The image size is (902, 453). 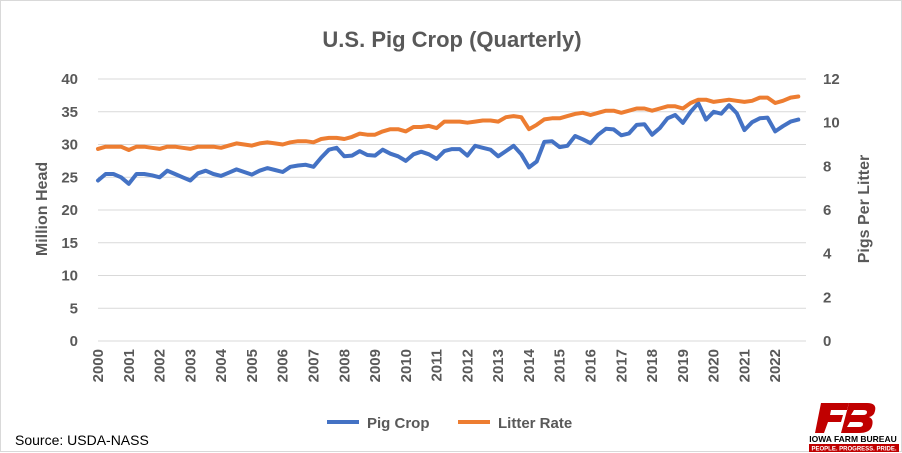 What do you see at coordinates (398, 423) in the screenshot?
I see `legend-label-pig-crop: Pig Crop` at bounding box center [398, 423].